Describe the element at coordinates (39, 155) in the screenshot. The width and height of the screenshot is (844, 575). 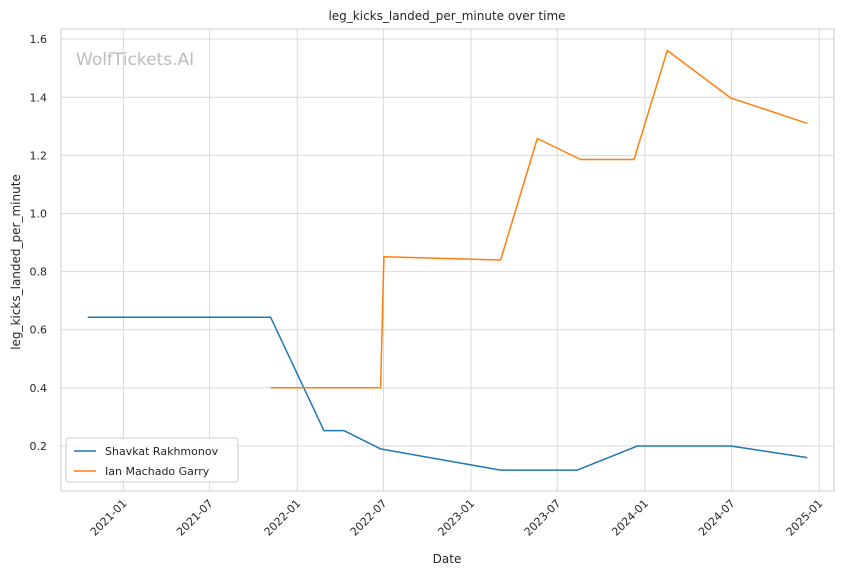
I see `y-tick-label: 1.2` at that location.